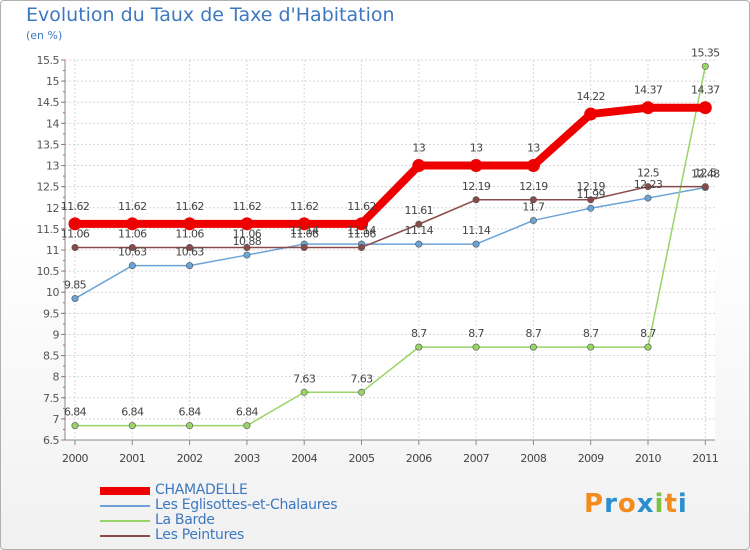 The width and height of the screenshot is (750, 550). I want to click on data-label: 14.37, so click(648, 90).